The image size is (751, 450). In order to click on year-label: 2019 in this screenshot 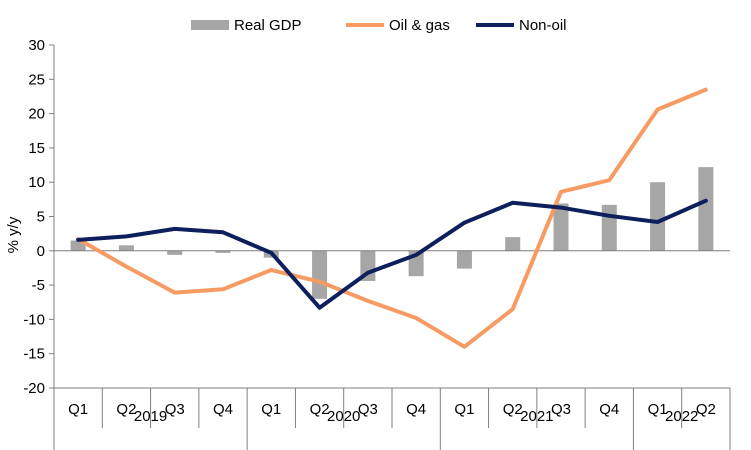, I will do `click(150, 416)`.